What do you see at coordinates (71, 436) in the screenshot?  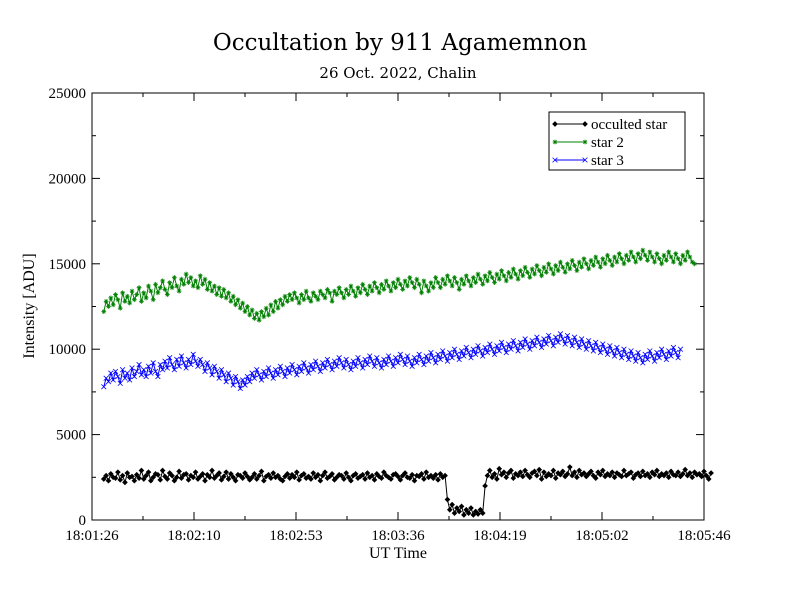 I see `y-tick-label: 5000` at bounding box center [71, 436].